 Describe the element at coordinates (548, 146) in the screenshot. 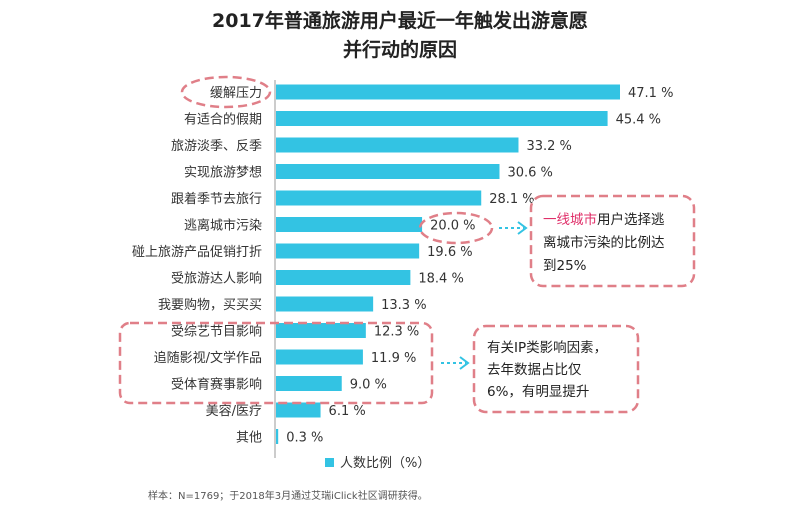

I see `value-label: 33.2 %` at that location.